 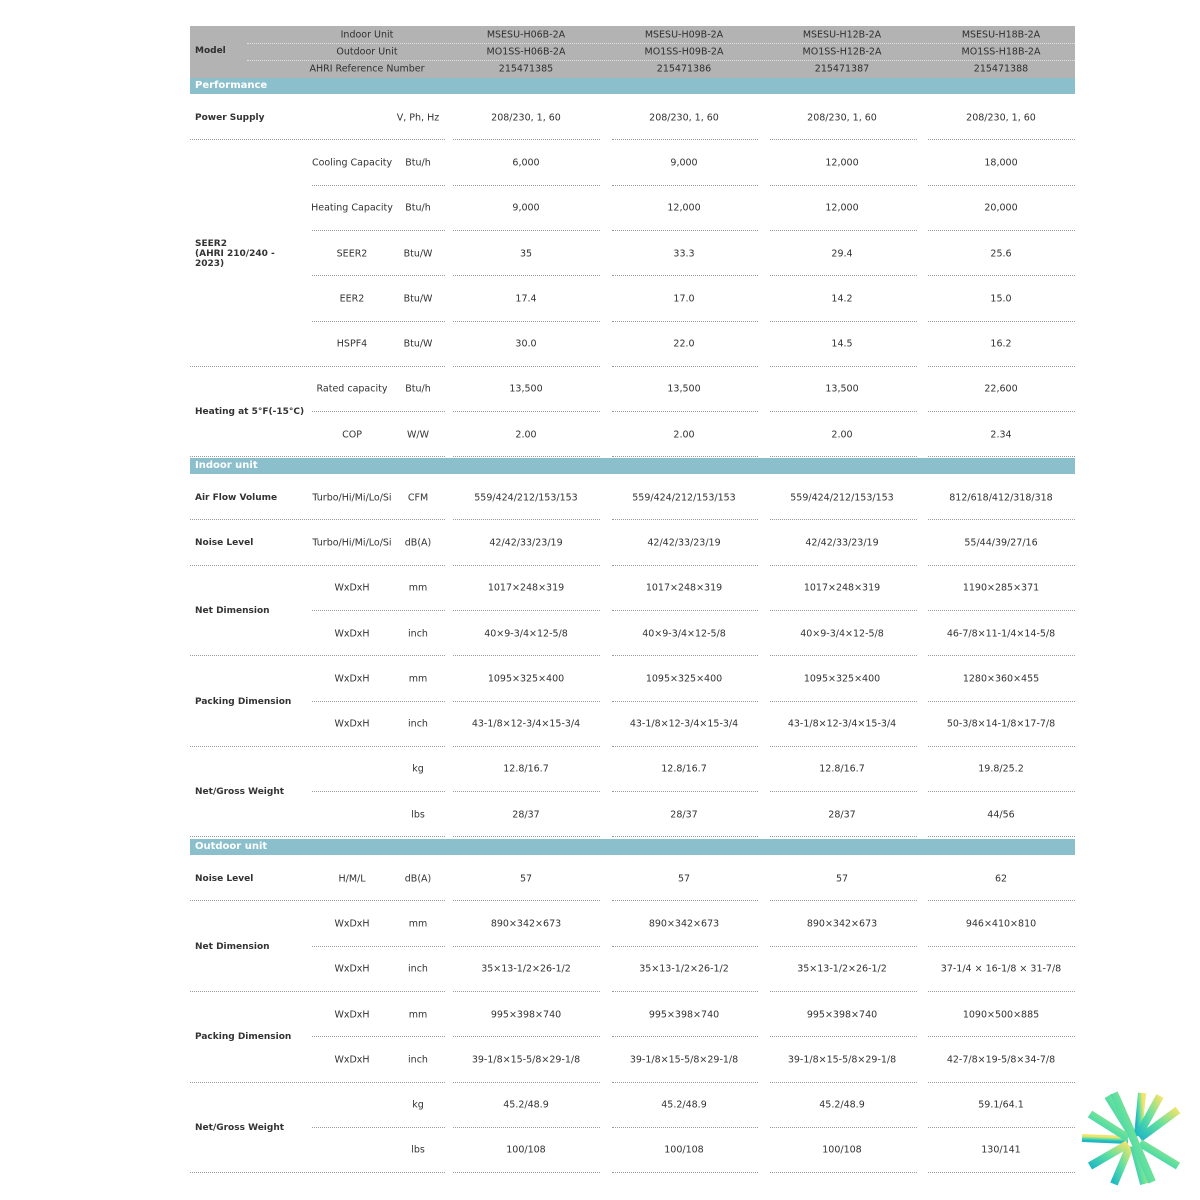 I want to click on cell-value: 812/618/412/318/318, so click(x=1001, y=498).